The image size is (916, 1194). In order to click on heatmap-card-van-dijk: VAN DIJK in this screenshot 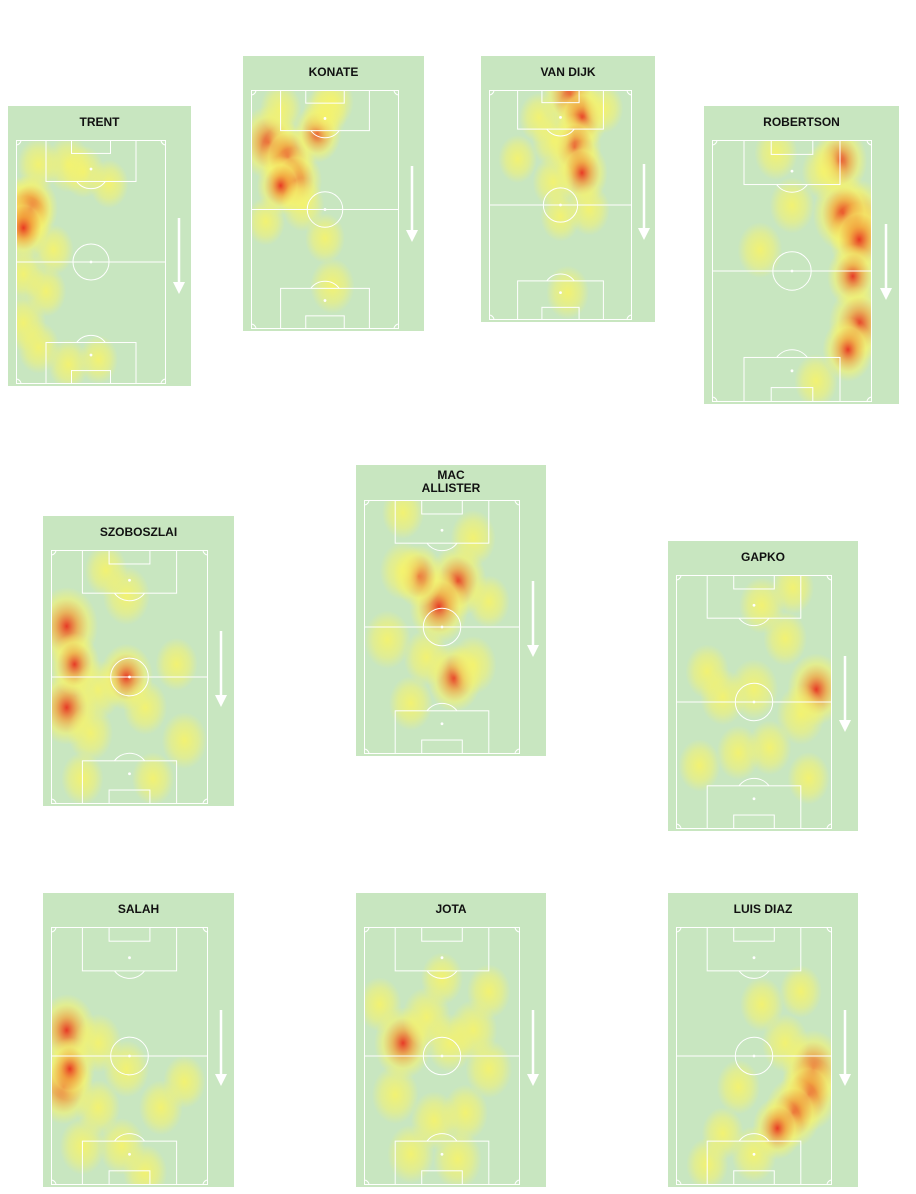, I will do `click(568, 189)`.